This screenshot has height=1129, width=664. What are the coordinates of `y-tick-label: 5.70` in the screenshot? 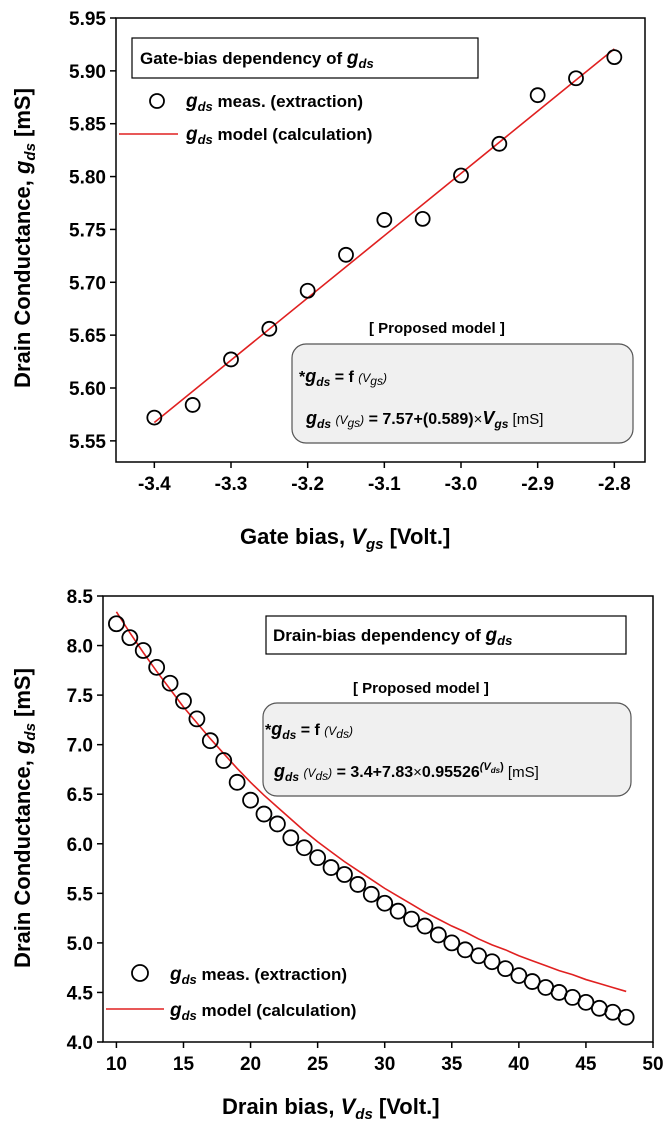 It's located at (87, 283).